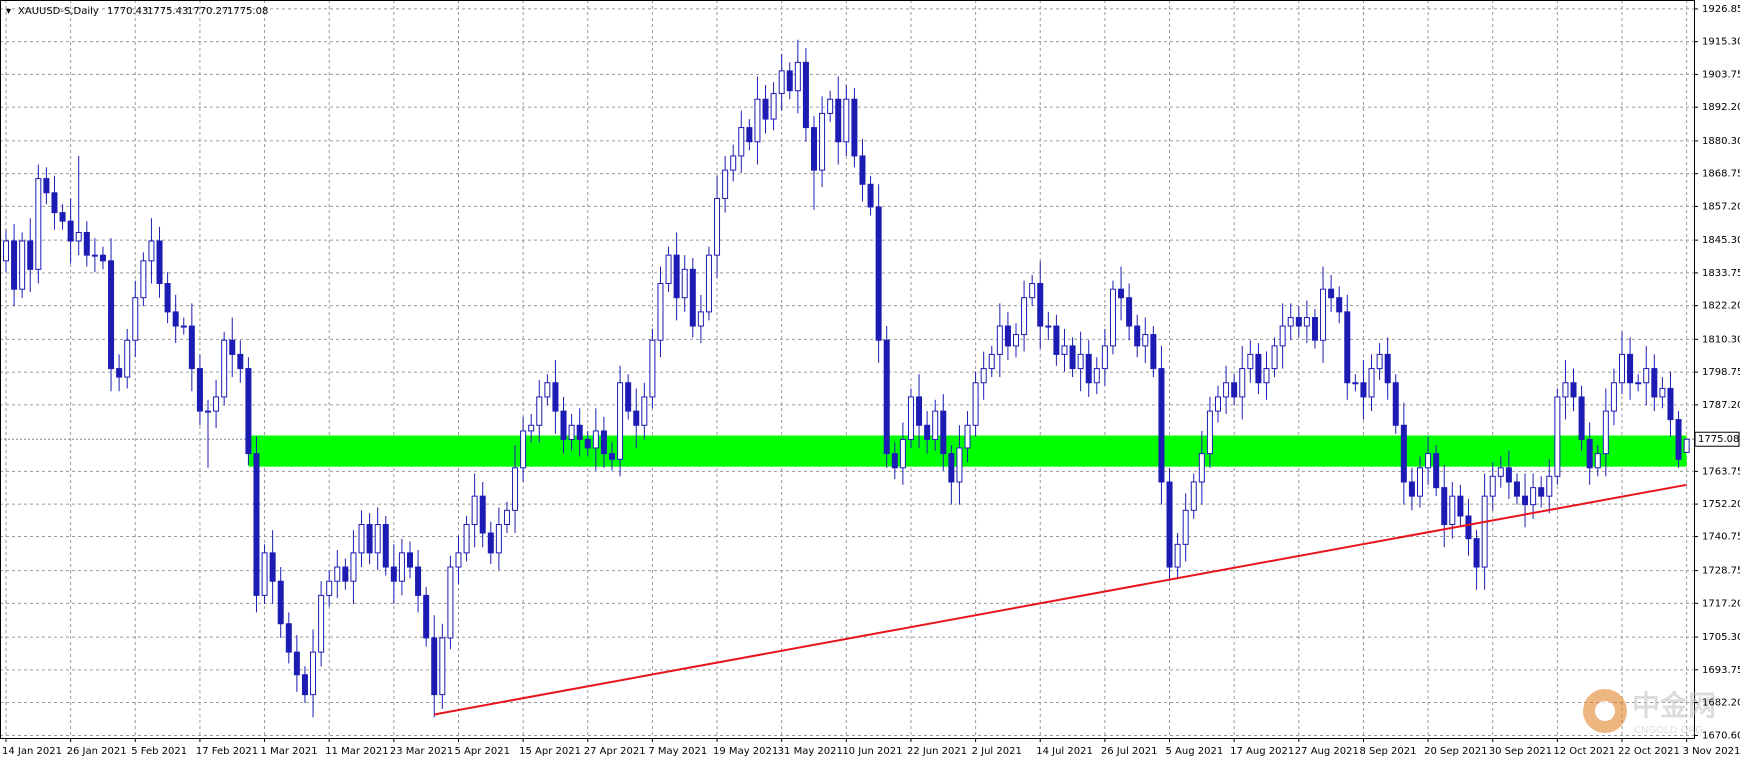  I want to click on header-high: 1775.43, so click(167, 11).